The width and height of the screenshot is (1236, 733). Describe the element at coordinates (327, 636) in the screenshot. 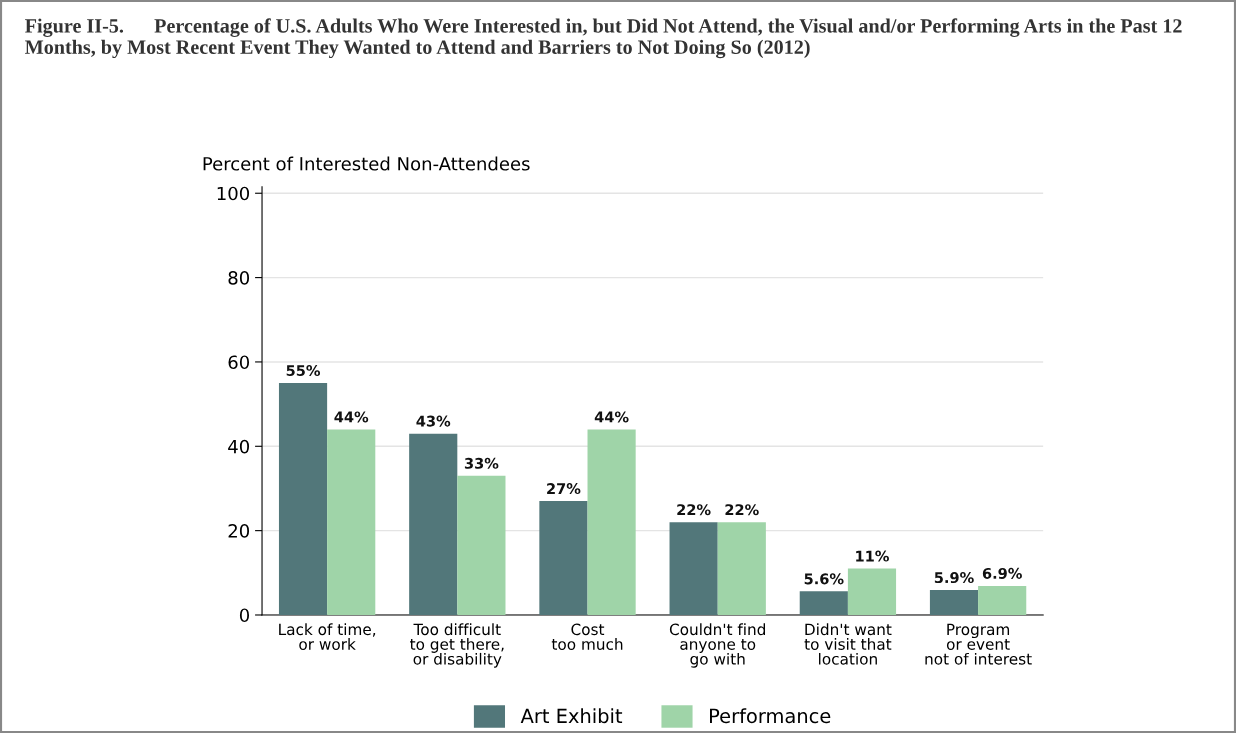

I see `x-tick-label: Lack of time, or work` at that location.